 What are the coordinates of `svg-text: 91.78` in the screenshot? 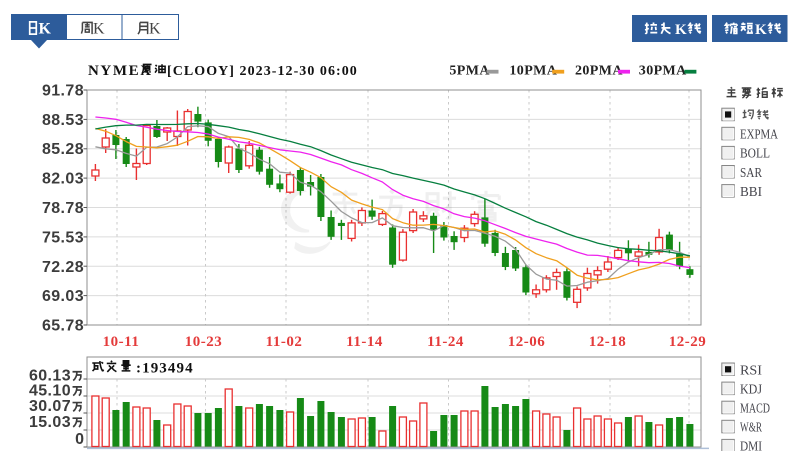 It's located at (63, 91).